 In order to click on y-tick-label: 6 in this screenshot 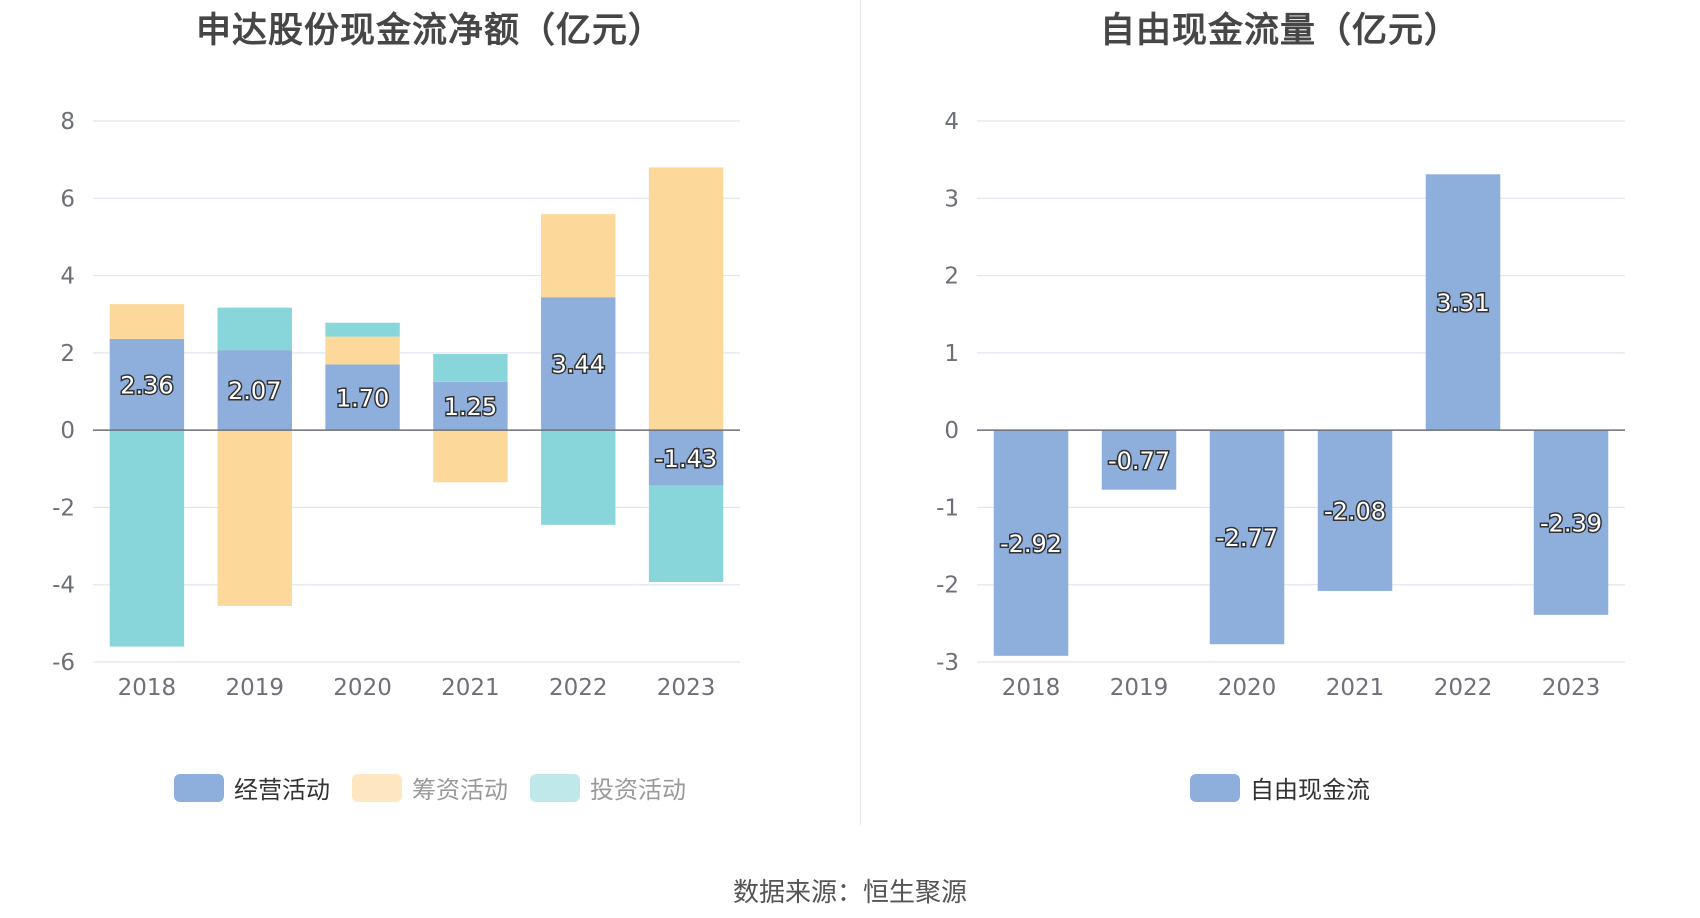, I will do `click(67, 199)`.